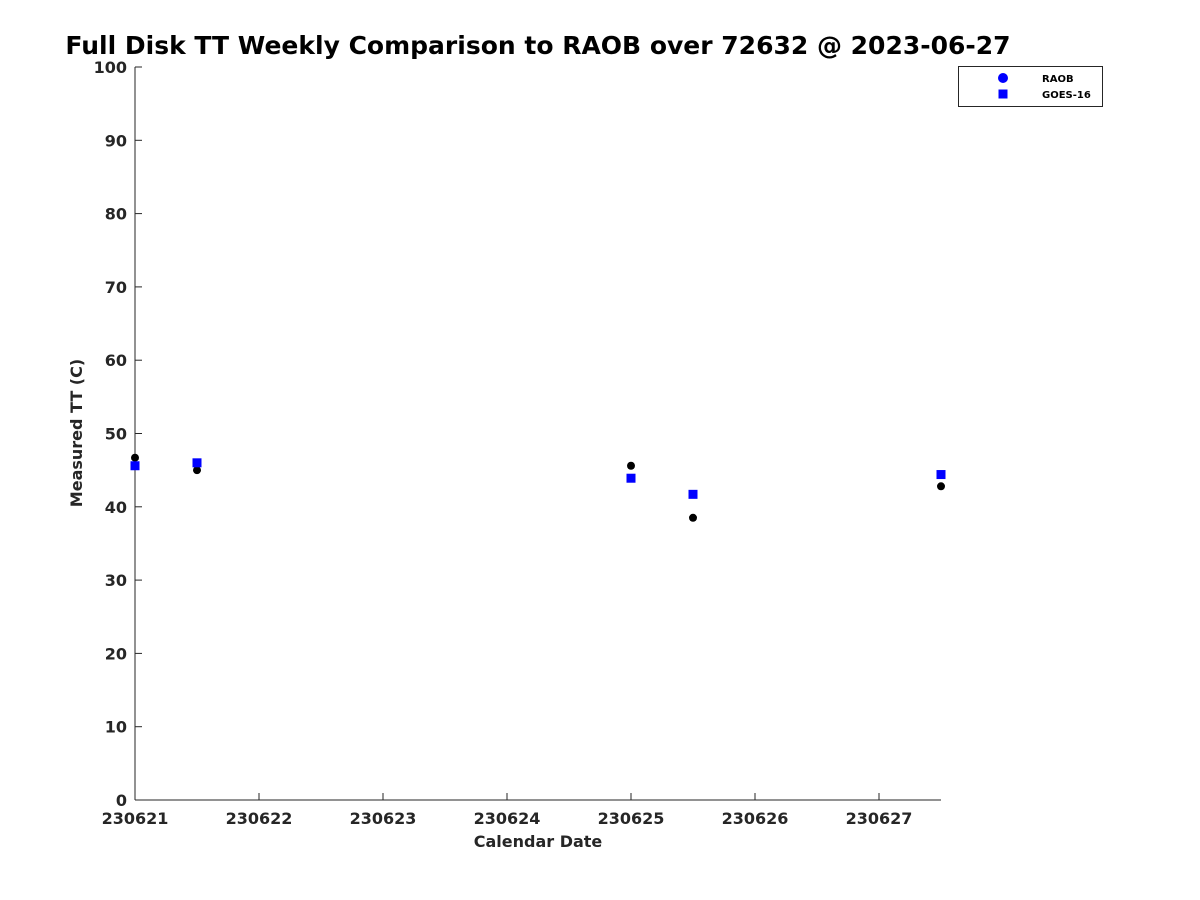 This screenshot has height=900, width=1200. What do you see at coordinates (383, 818) in the screenshot?
I see `x-tick-label: 230623` at bounding box center [383, 818].